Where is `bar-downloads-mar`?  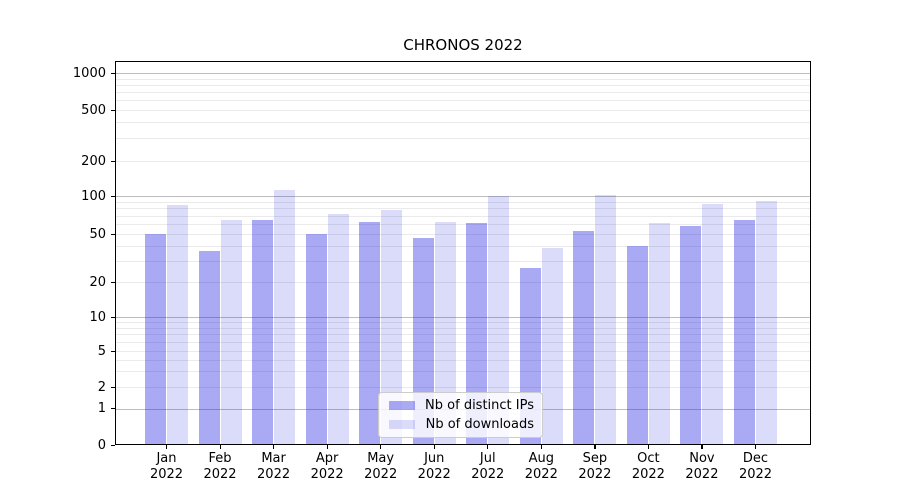 bar-downloads-mar is located at coordinates (285, 317).